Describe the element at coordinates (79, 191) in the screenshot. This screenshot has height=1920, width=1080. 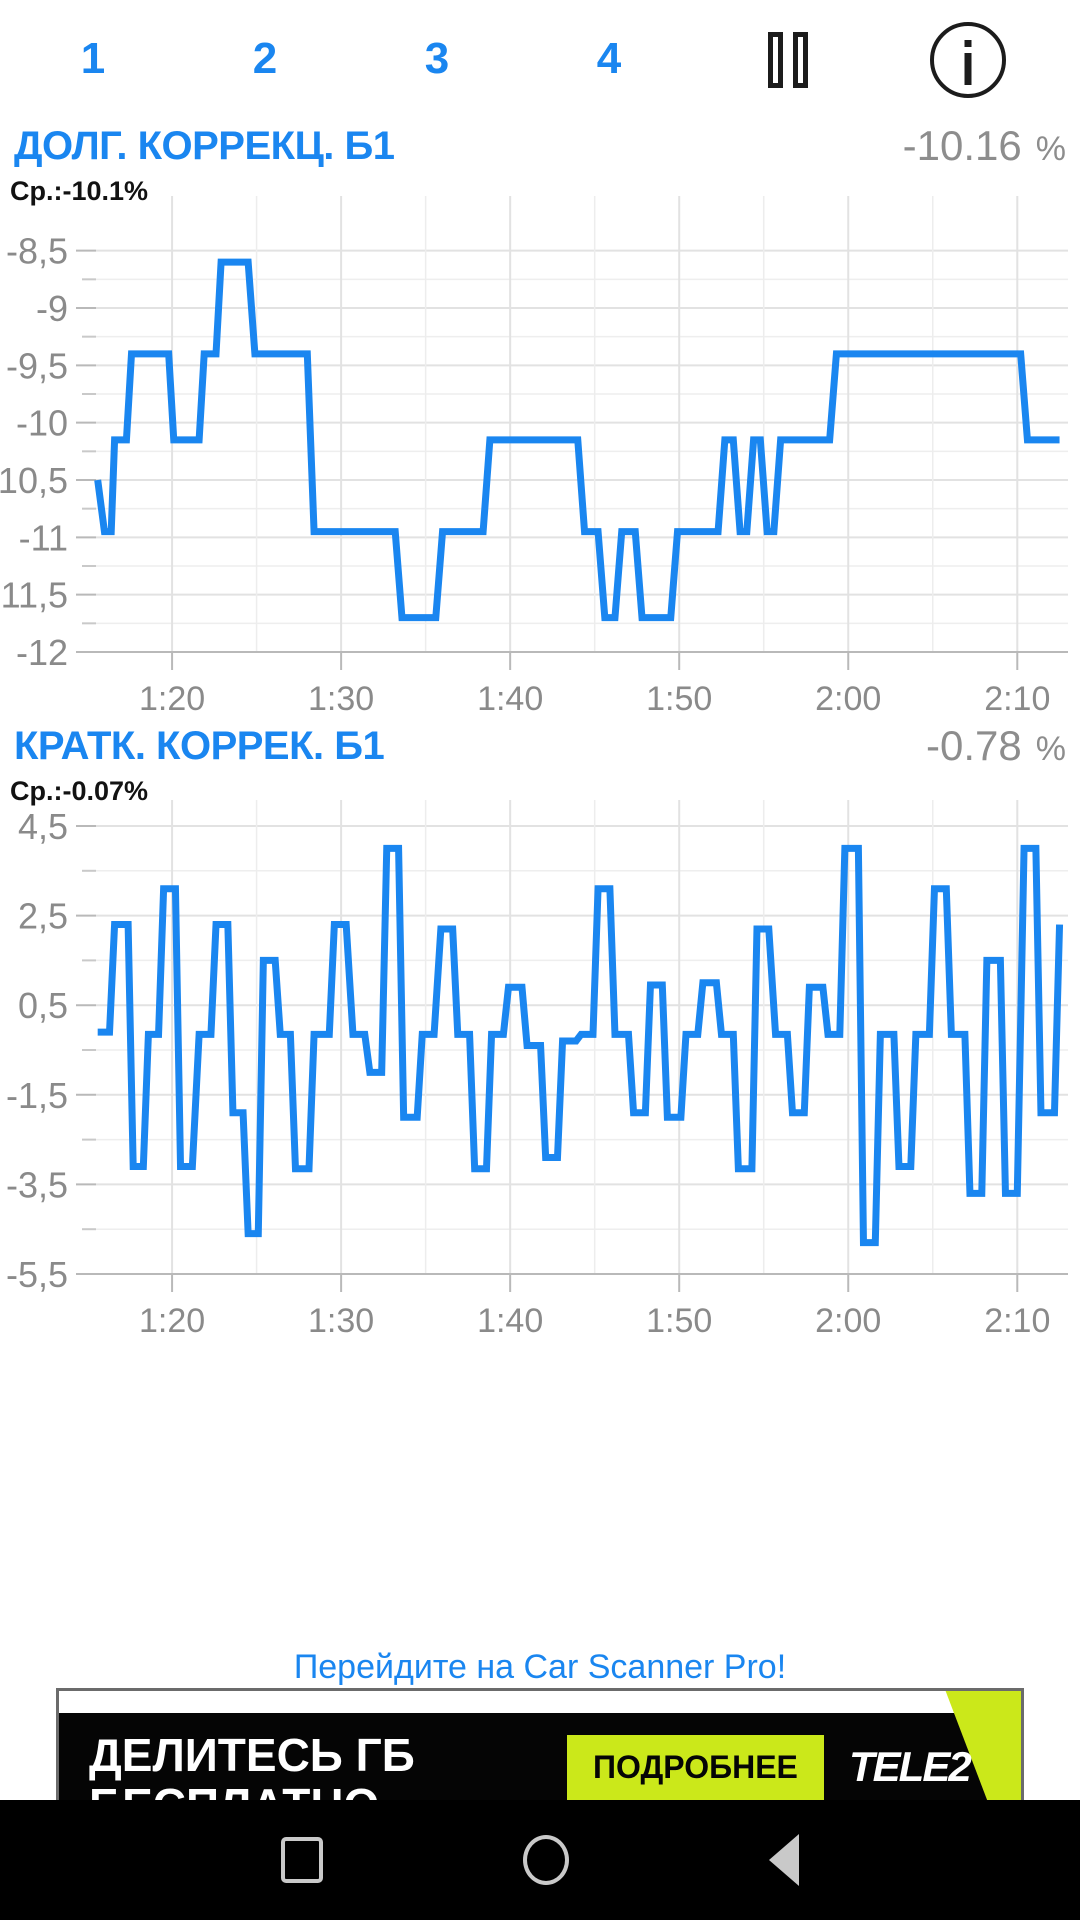
I see `average-label: Ср.:-10.1%` at that location.